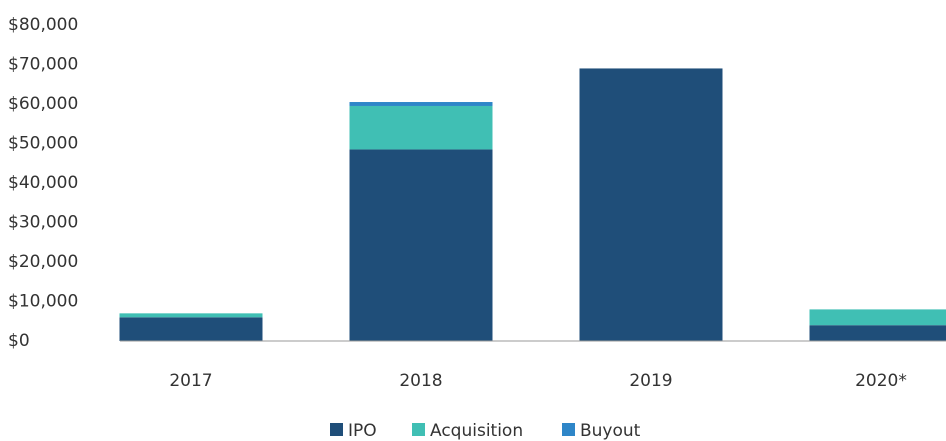  I want to click on legend-label: Acquisition, so click(476, 431).